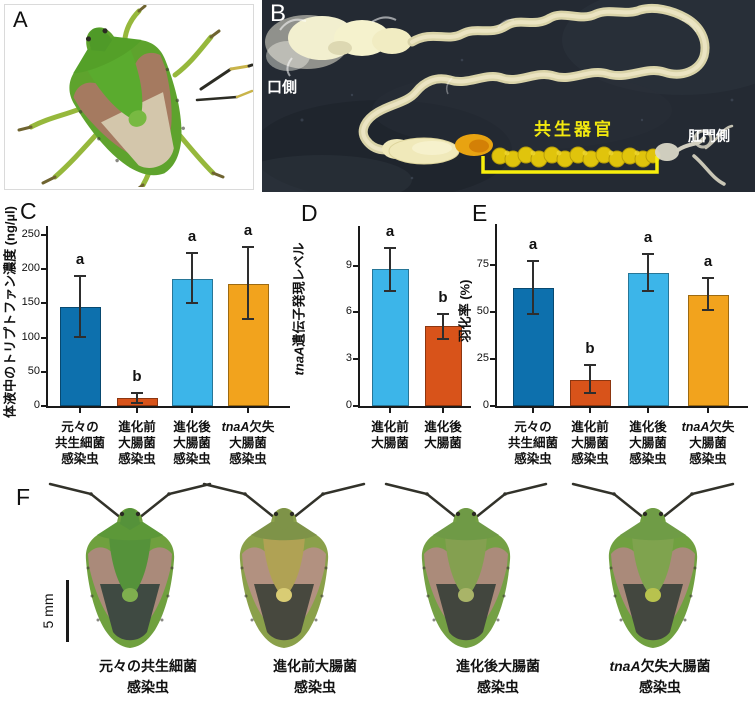 This screenshot has height=705, width=755. Describe the element at coordinates (482, 358) in the screenshot. I see `y-tick-label: 25` at that location.